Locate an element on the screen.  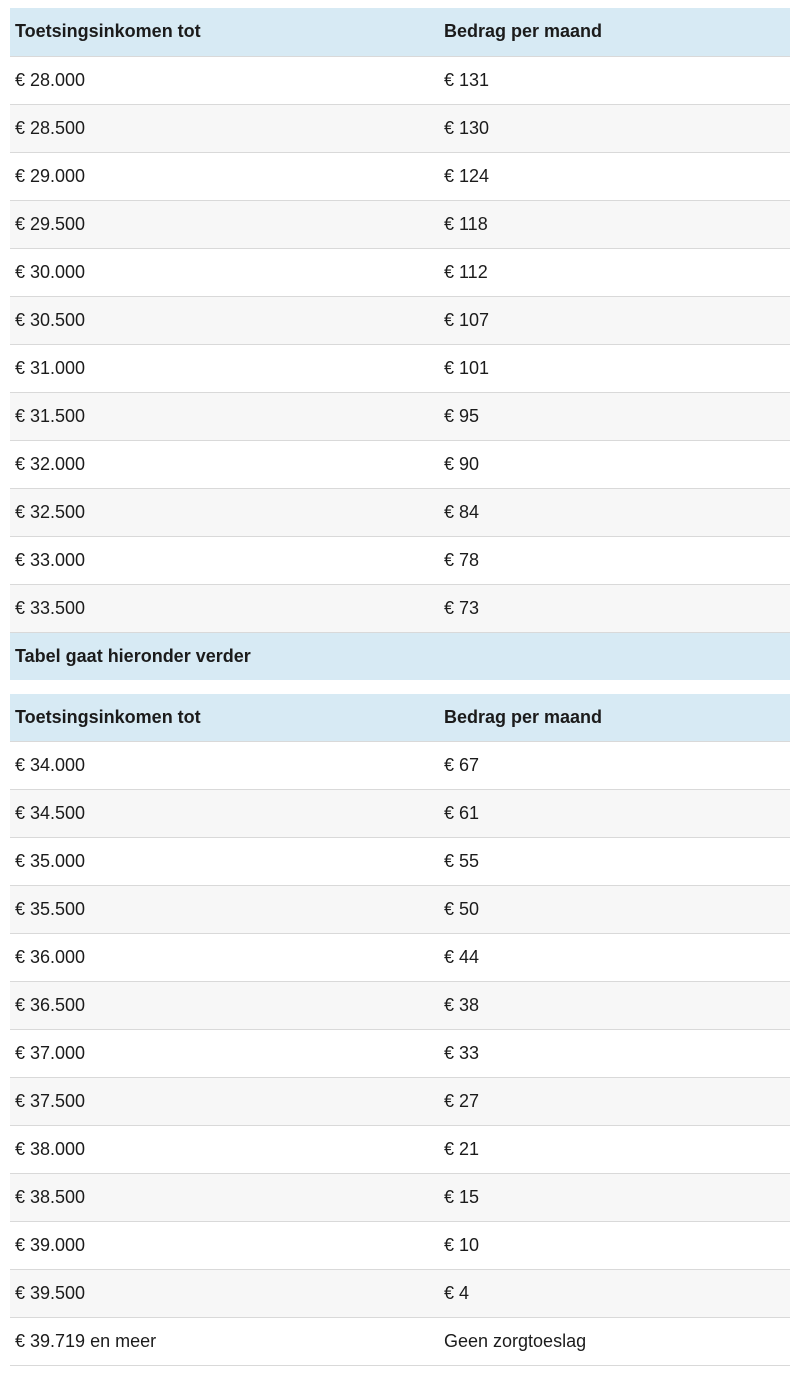
amount-cell: € 95 is located at coordinates (614, 415).